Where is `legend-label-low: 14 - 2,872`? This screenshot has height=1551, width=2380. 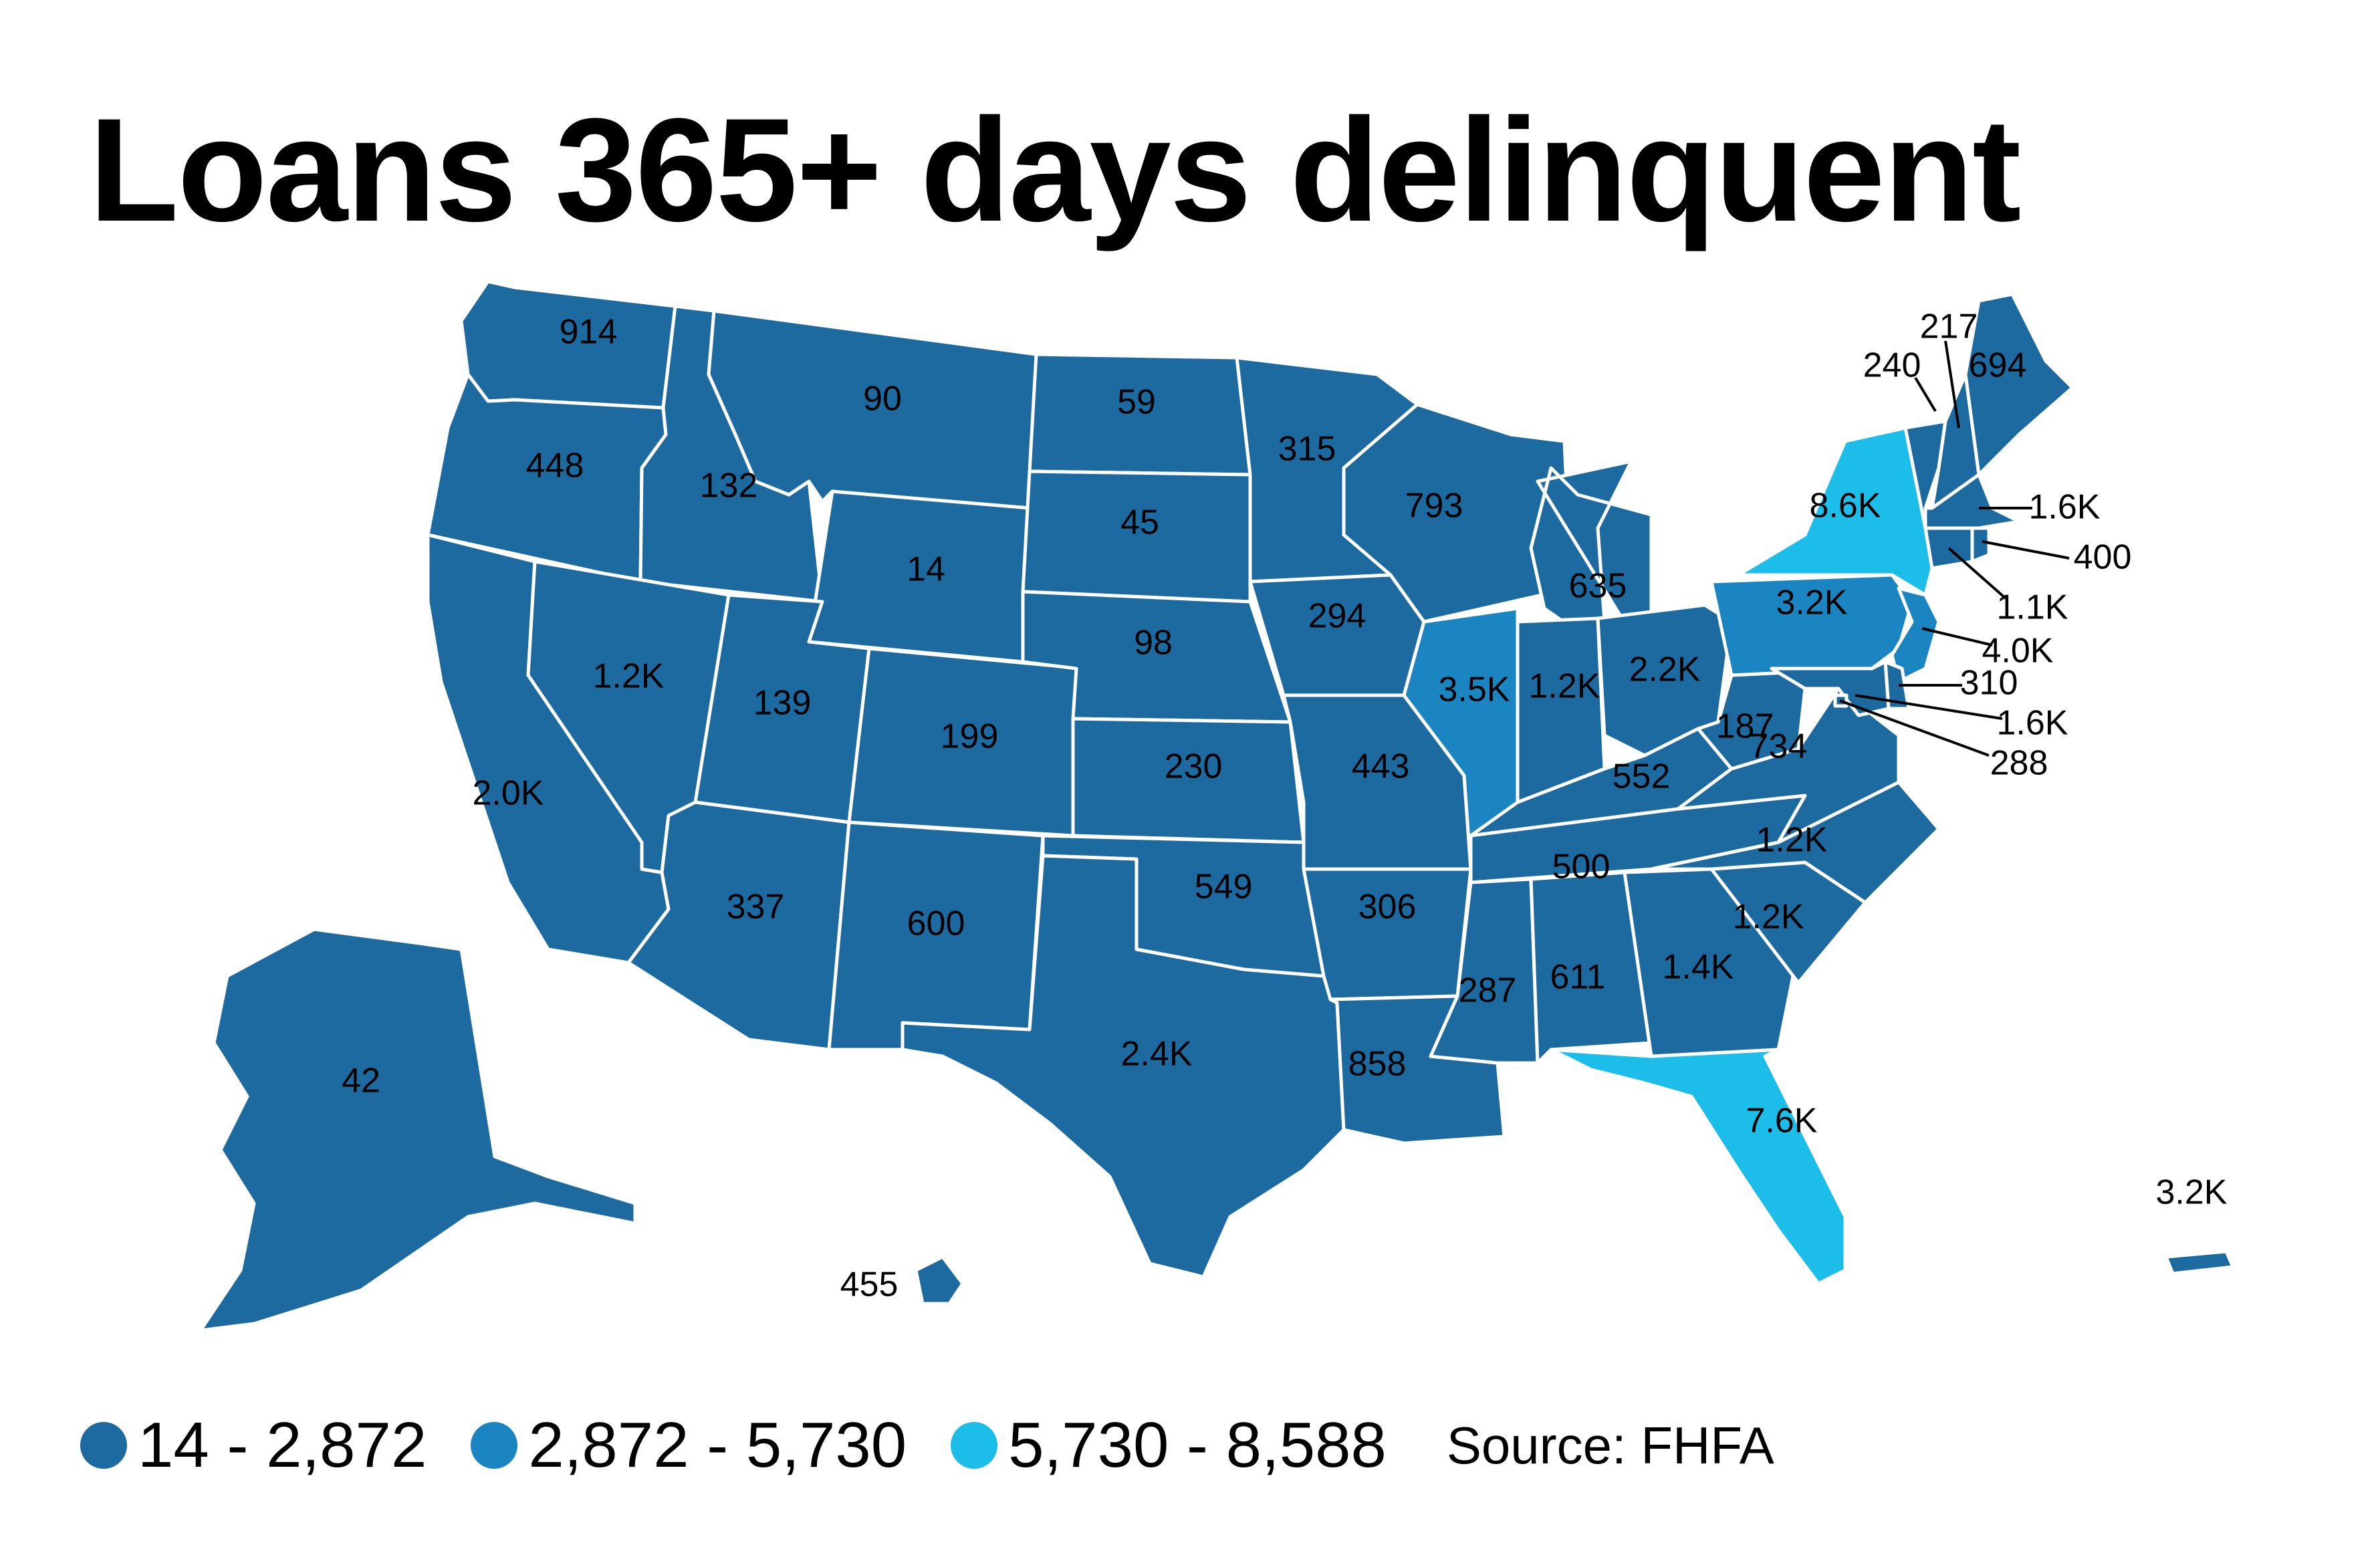 legend-label-low: 14 - 2,872 is located at coordinates (282, 1445).